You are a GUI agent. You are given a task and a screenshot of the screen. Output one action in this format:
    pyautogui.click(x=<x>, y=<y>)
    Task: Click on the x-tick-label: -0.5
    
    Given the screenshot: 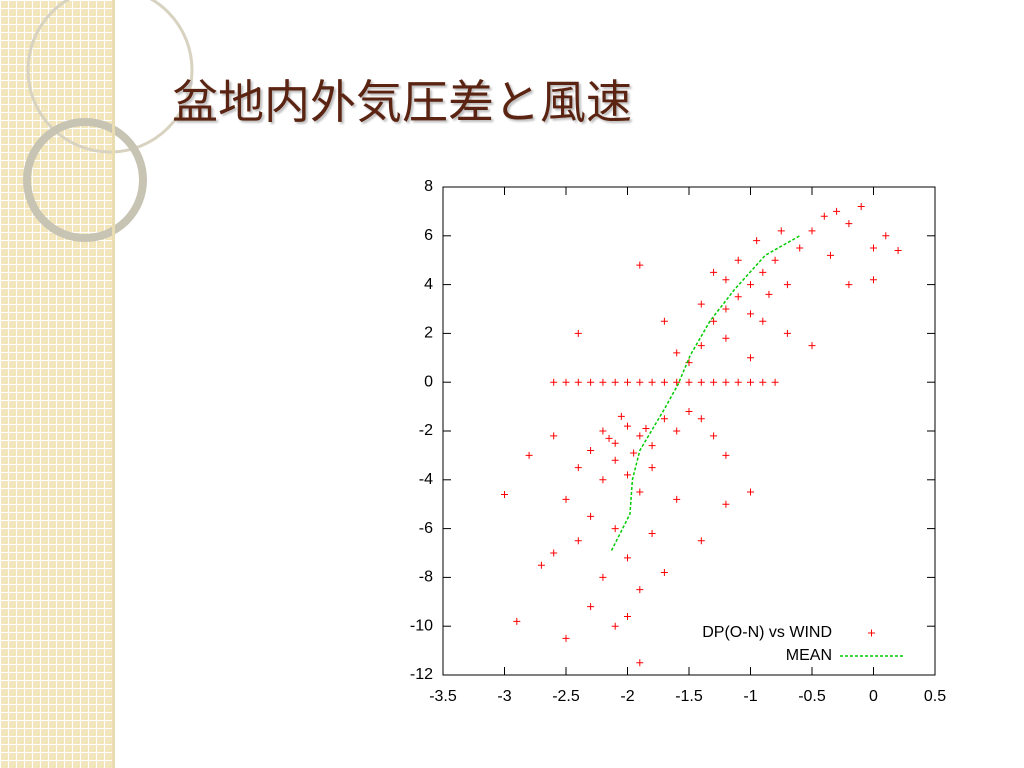 What is the action you would take?
    pyautogui.click(x=812, y=696)
    